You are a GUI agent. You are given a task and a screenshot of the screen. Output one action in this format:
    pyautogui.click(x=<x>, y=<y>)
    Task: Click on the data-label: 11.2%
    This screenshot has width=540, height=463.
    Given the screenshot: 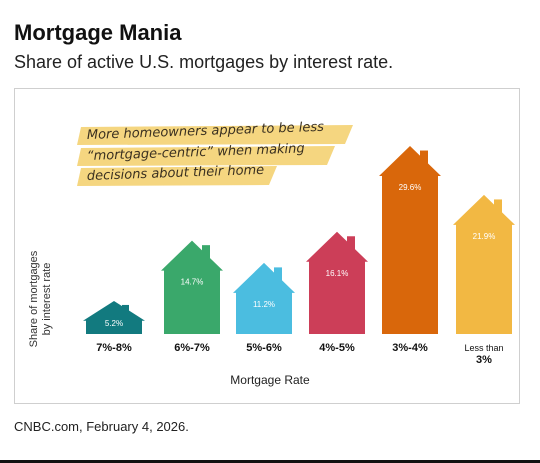 What is the action you would take?
    pyautogui.click(x=264, y=304)
    